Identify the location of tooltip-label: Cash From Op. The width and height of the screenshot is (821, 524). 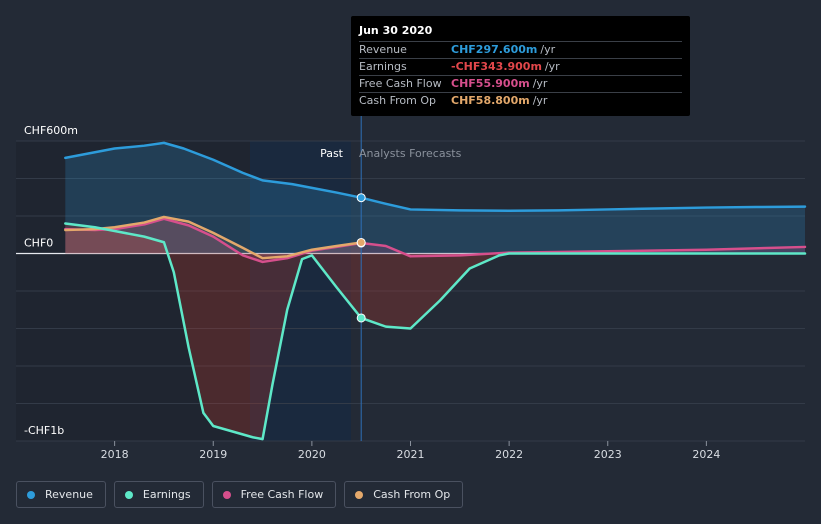
(398, 100).